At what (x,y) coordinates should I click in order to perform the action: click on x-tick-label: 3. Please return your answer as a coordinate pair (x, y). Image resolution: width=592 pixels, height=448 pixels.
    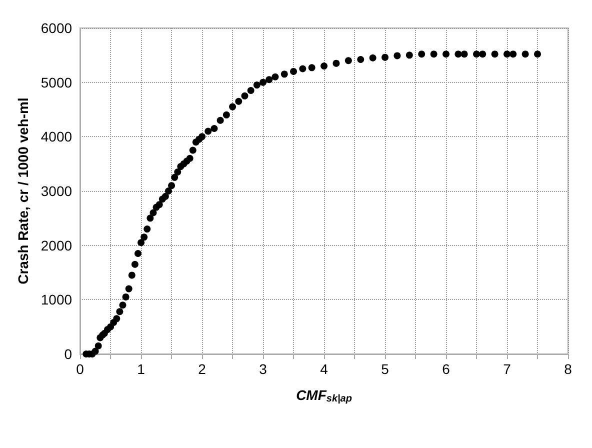
    Looking at the image, I should click on (263, 369).